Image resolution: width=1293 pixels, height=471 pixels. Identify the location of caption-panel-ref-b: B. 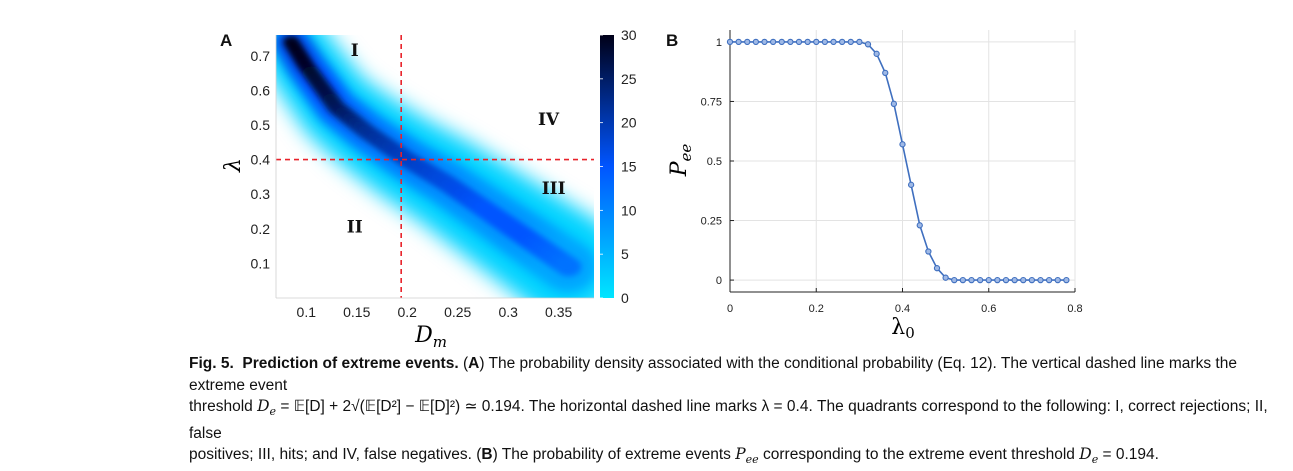
(487, 455).